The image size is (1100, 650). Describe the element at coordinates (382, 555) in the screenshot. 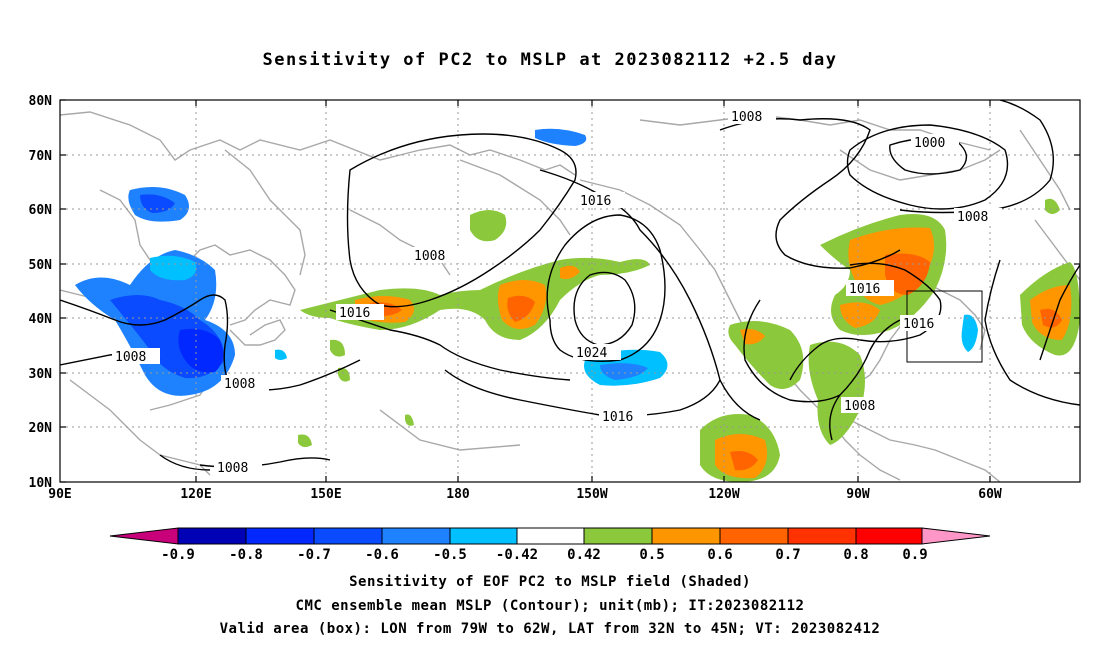

I see `colorbar-label: -0.6` at that location.